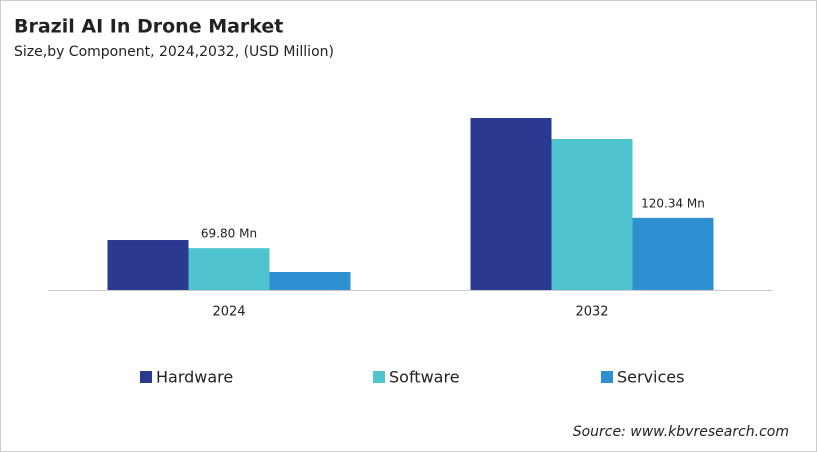 This screenshot has width=817, height=452. I want to click on legend-label: Software, so click(424, 377).